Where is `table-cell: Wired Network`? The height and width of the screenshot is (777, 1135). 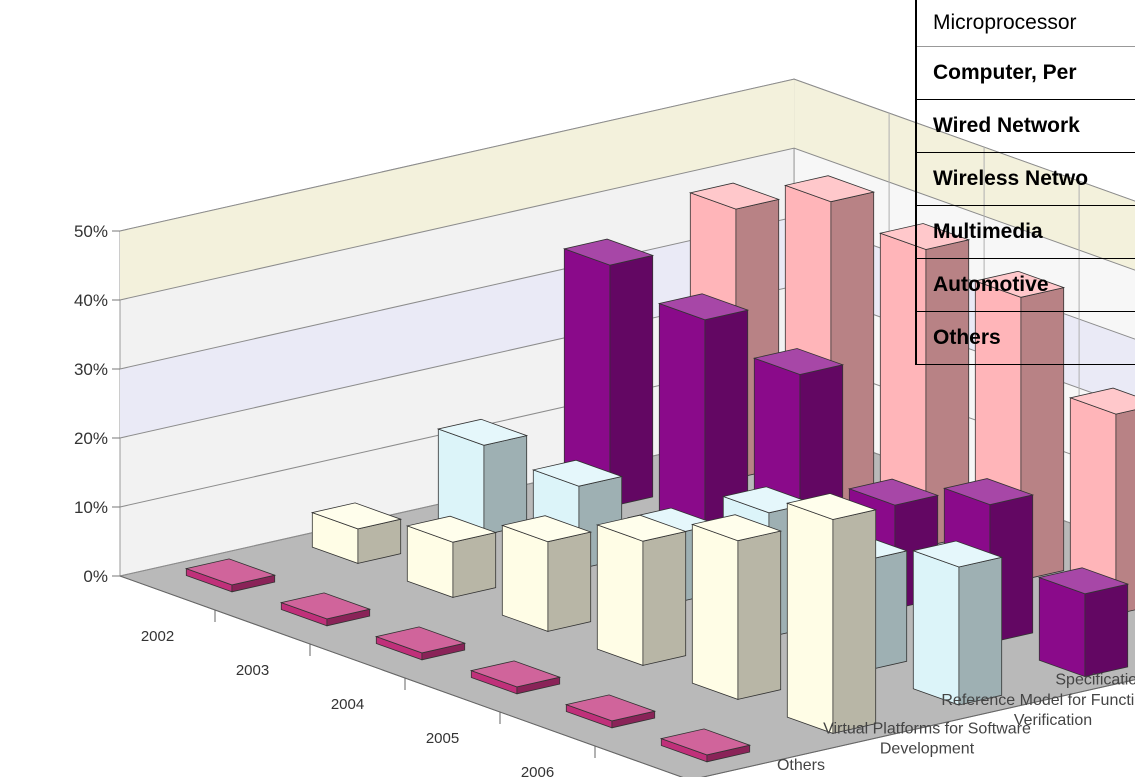
table-cell: Wired Network is located at coordinates (1025, 126).